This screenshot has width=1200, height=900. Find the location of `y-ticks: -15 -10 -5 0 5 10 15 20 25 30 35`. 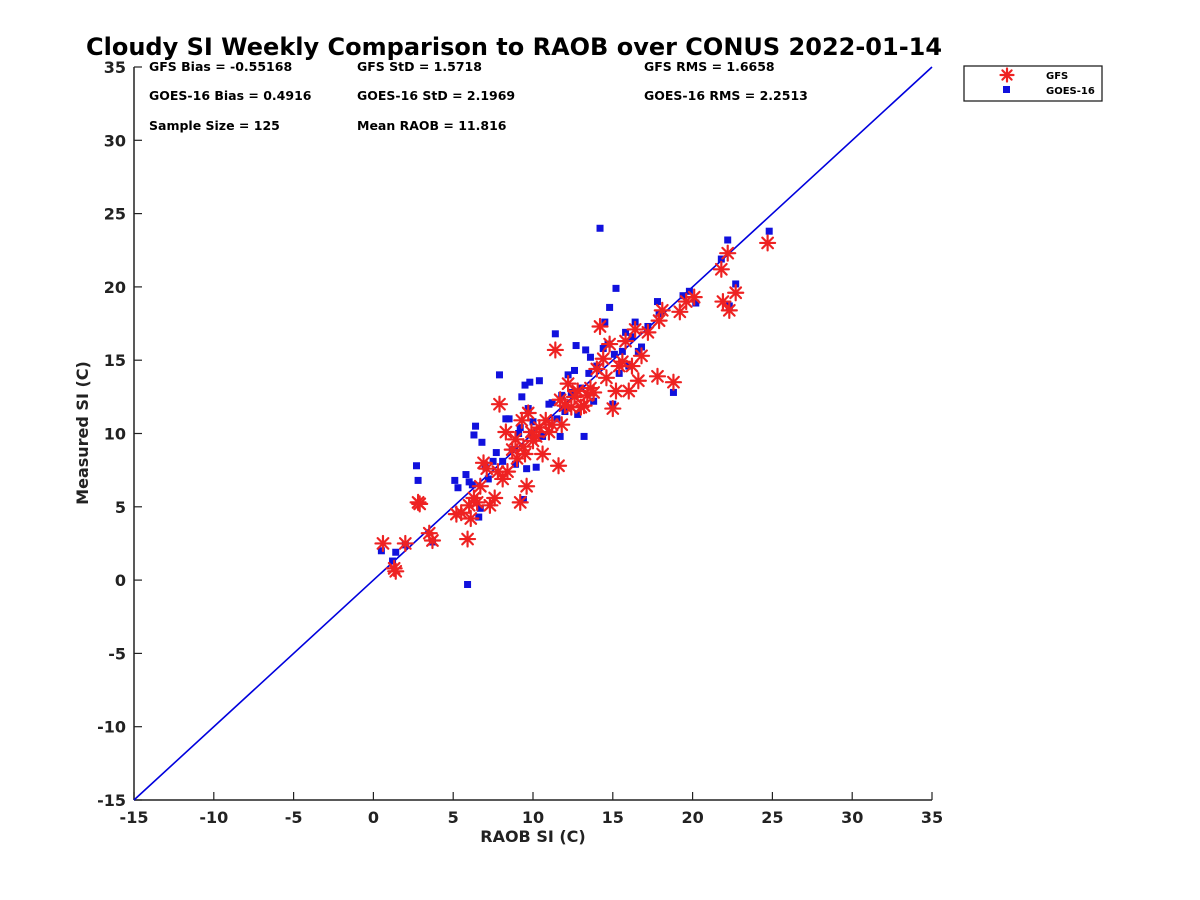

y-ticks: -15 -10 -5 0 5 10 15 20 25 30 35 is located at coordinates (119, 434).